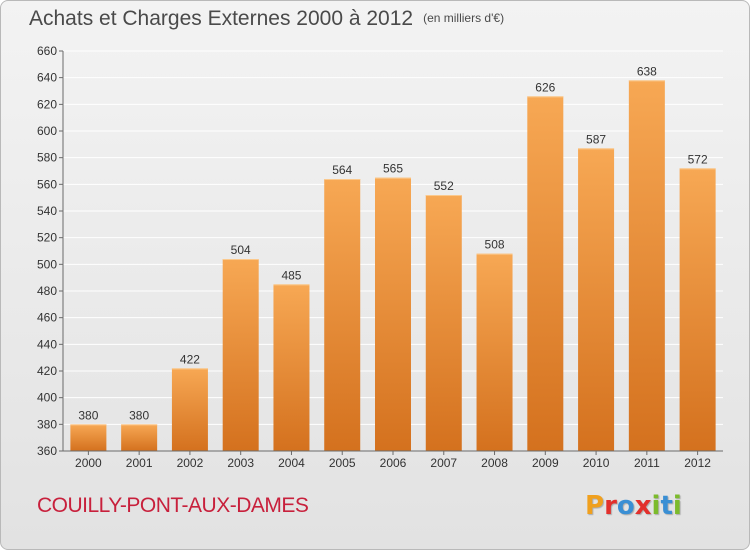  Describe the element at coordinates (647, 463) in the screenshot. I see `x-tick-label: 2011` at that location.